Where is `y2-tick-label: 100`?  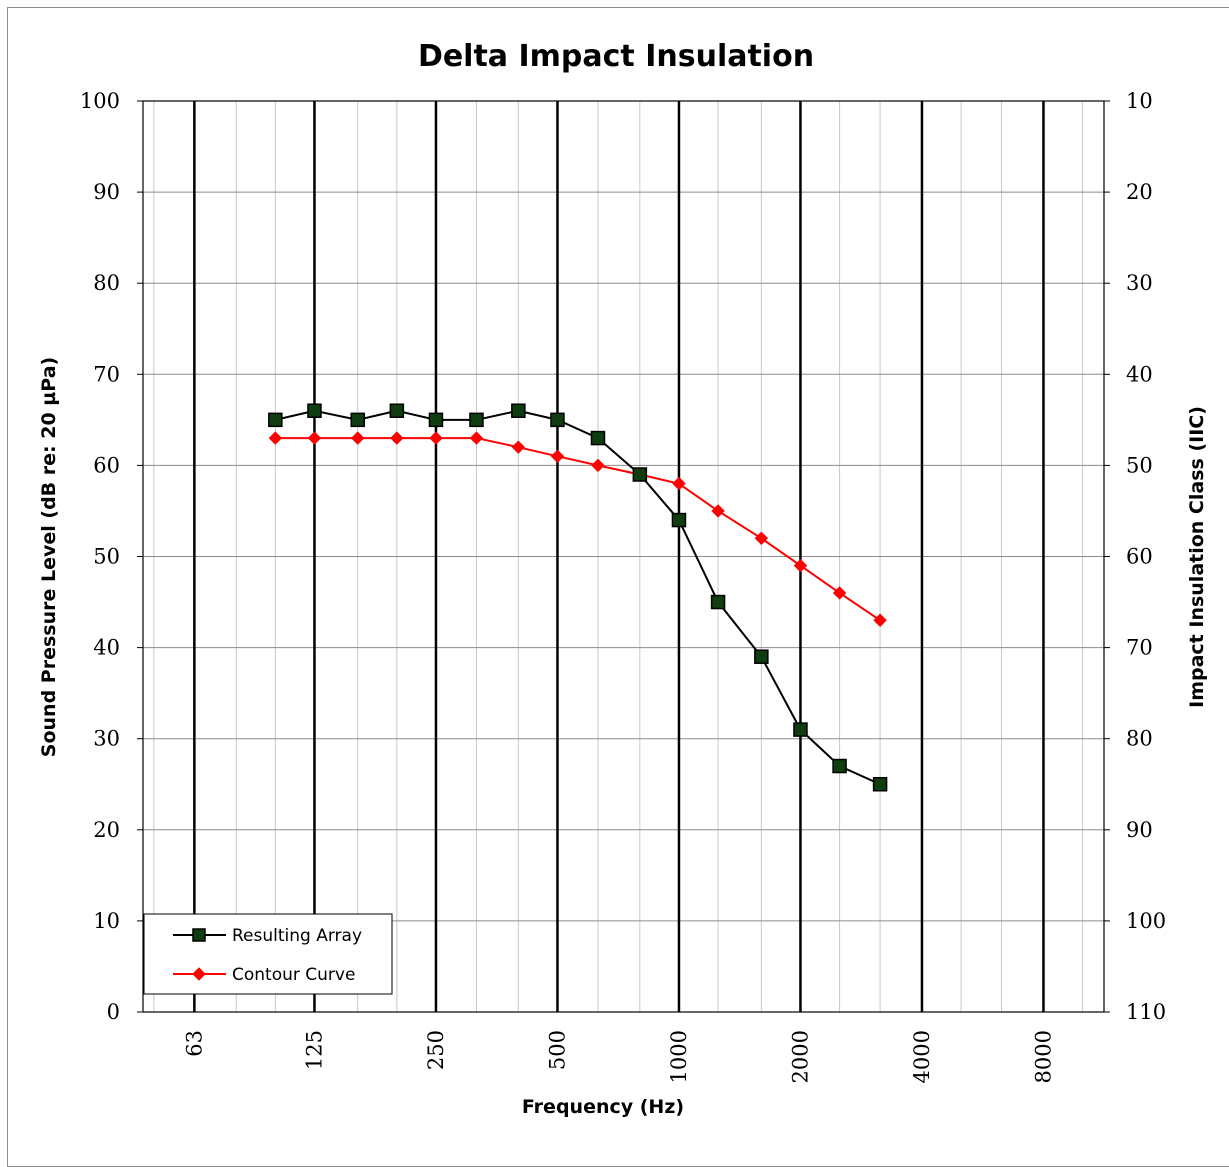 y2-tick-label: 100 is located at coordinates (1146, 921).